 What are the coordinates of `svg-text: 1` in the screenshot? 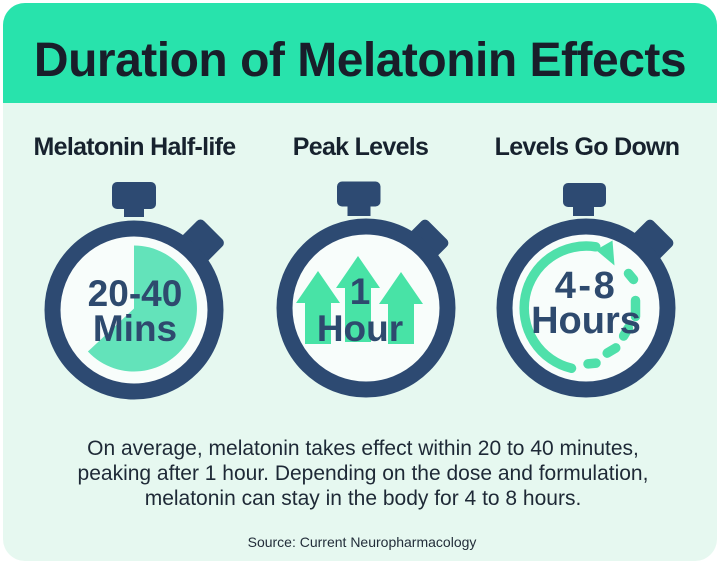 It's located at (360, 291).